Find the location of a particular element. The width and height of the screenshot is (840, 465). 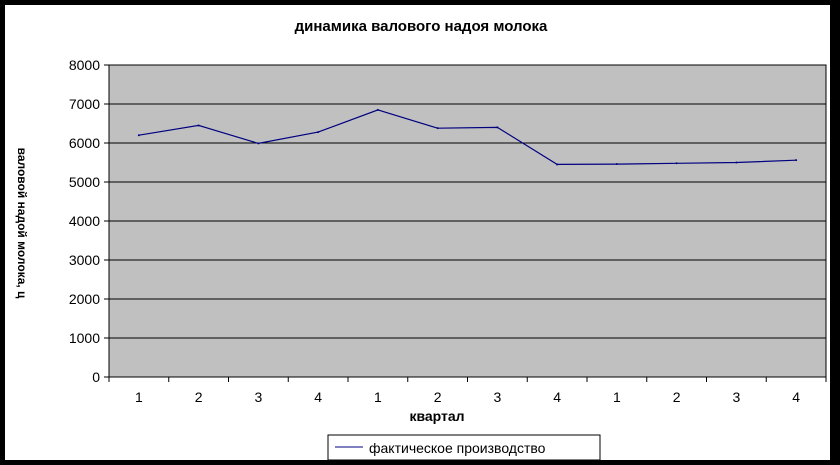

y-tick-label: 2000 is located at coordinates (84, 299).